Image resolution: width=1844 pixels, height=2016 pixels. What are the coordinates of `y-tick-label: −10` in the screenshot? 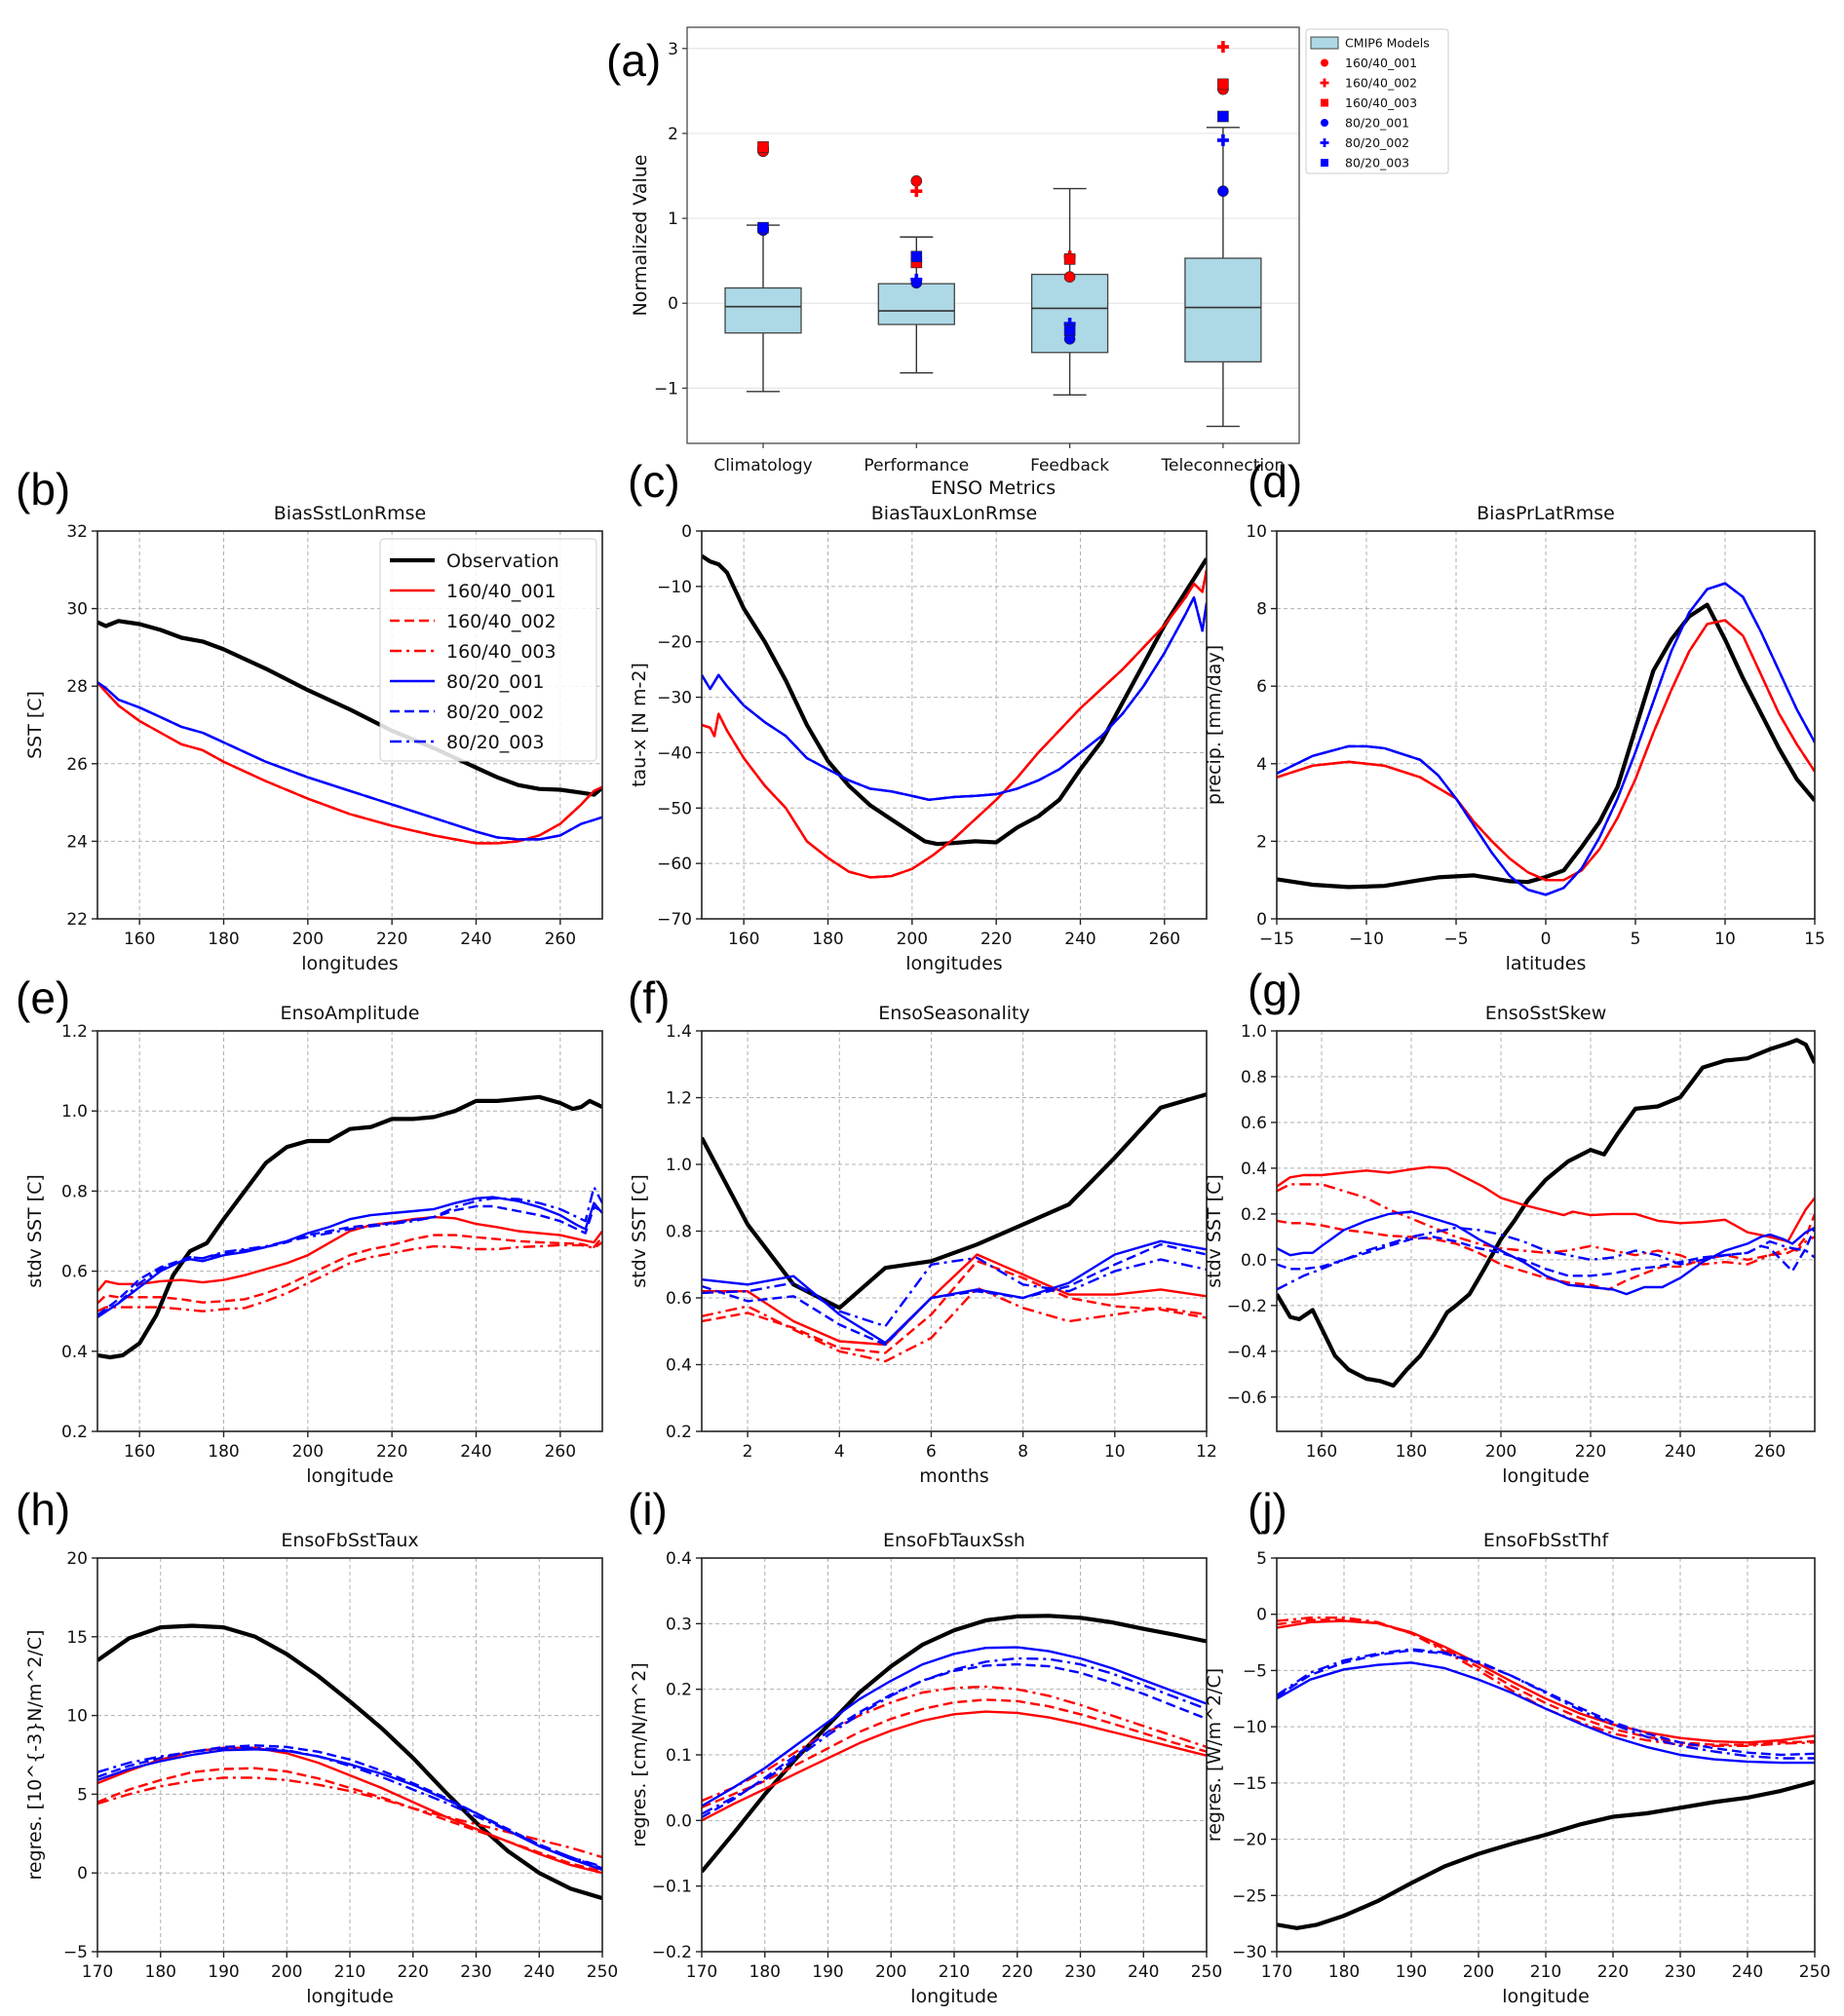 It's located at (1249, 1728).